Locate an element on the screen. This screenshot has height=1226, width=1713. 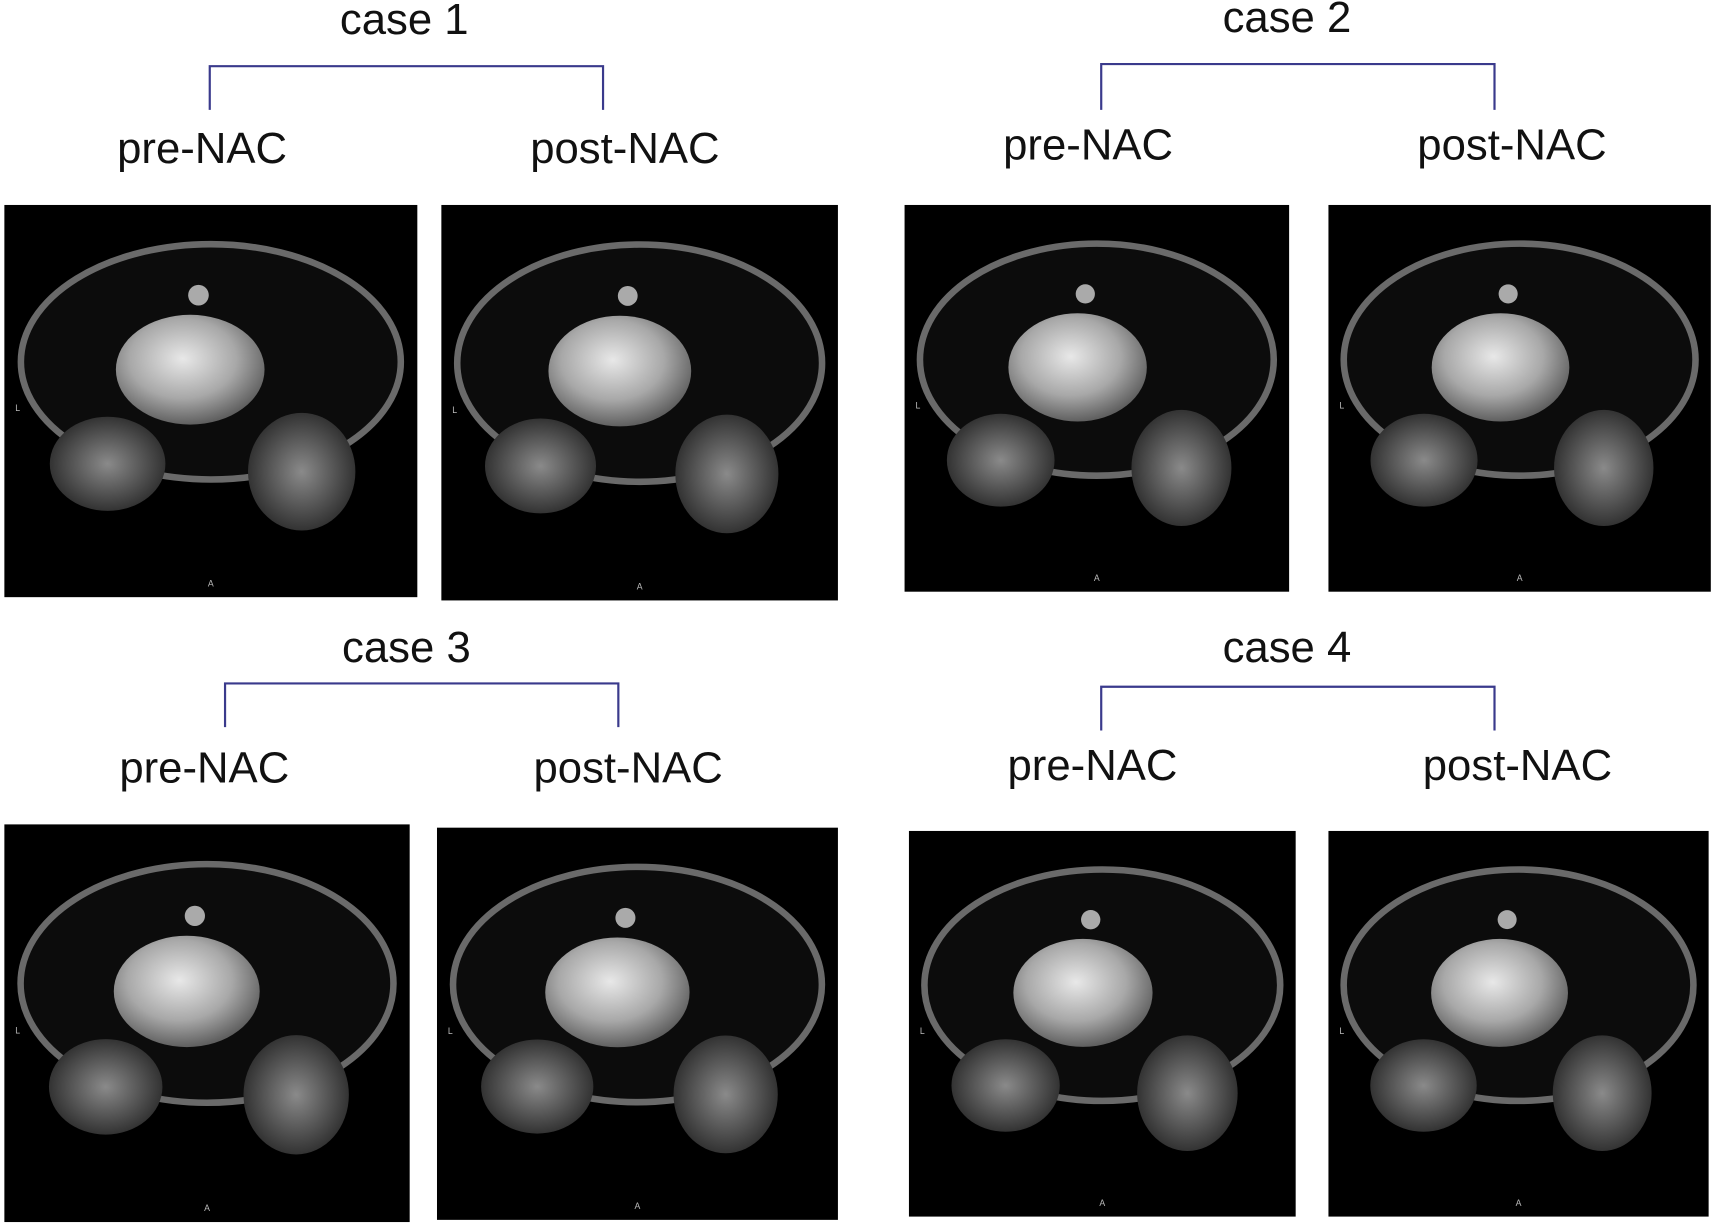
case-title: case 2 is located at coordinates (1287, 21).